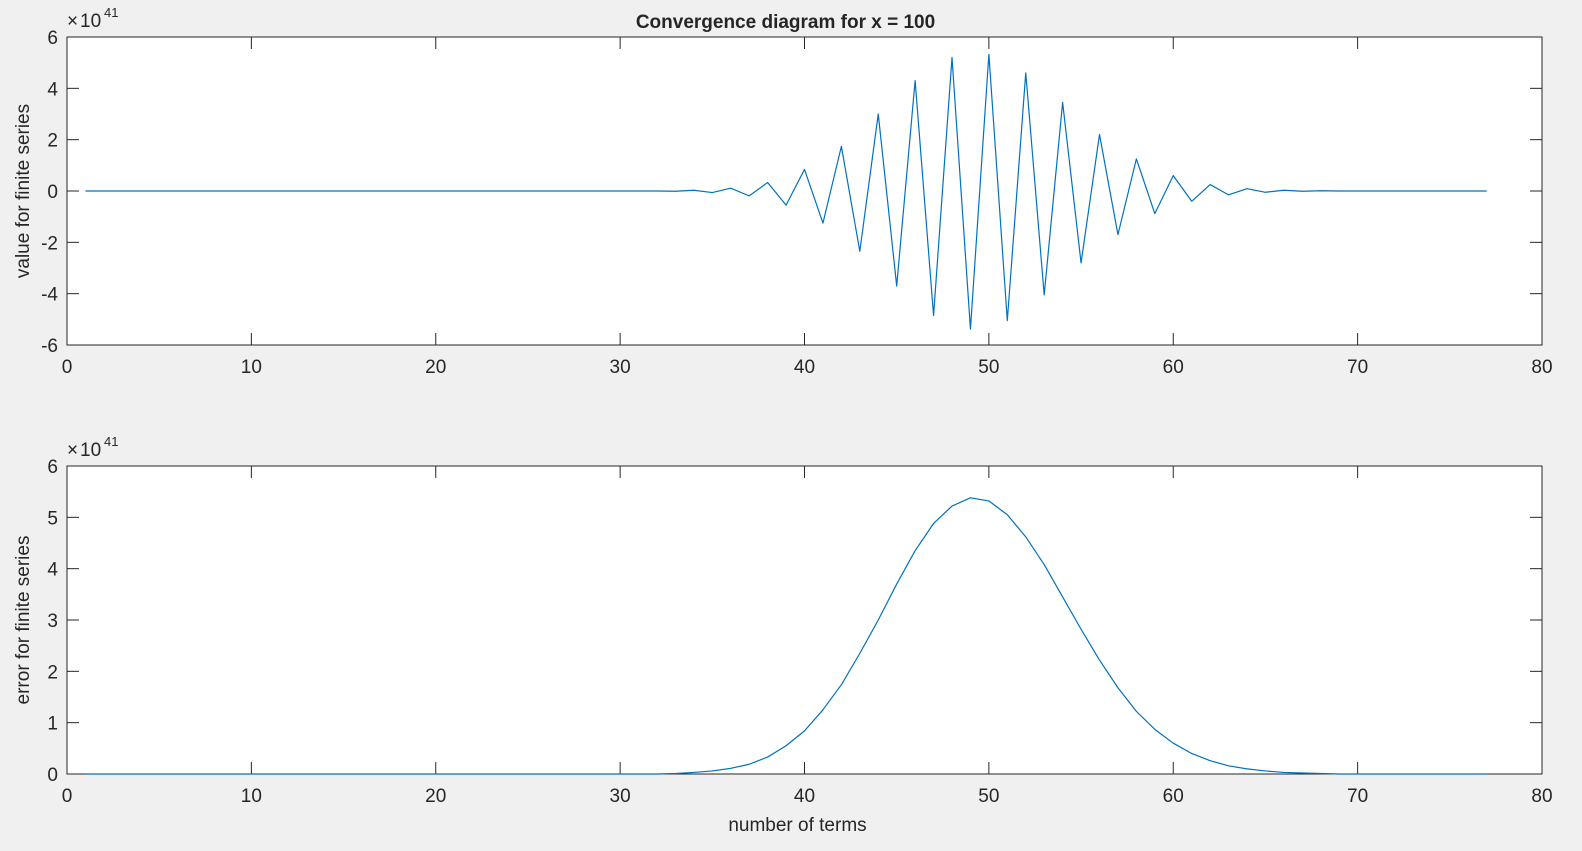 The height and width of the screenshot is (851, 1582). I want to click on y-tick-label: -6, so click(49, 346).